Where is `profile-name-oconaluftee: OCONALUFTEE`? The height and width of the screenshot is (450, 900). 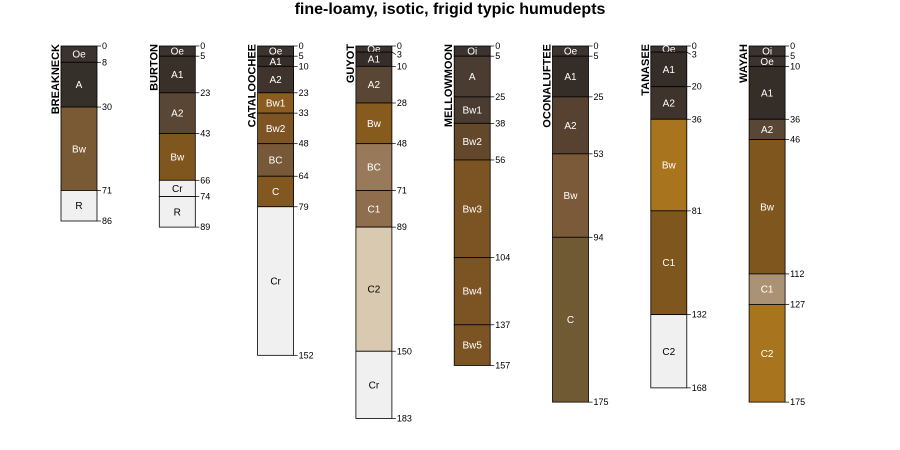
profile-name-oconaluftee: OCONALUFTEE is located at coordinates (548, 86).